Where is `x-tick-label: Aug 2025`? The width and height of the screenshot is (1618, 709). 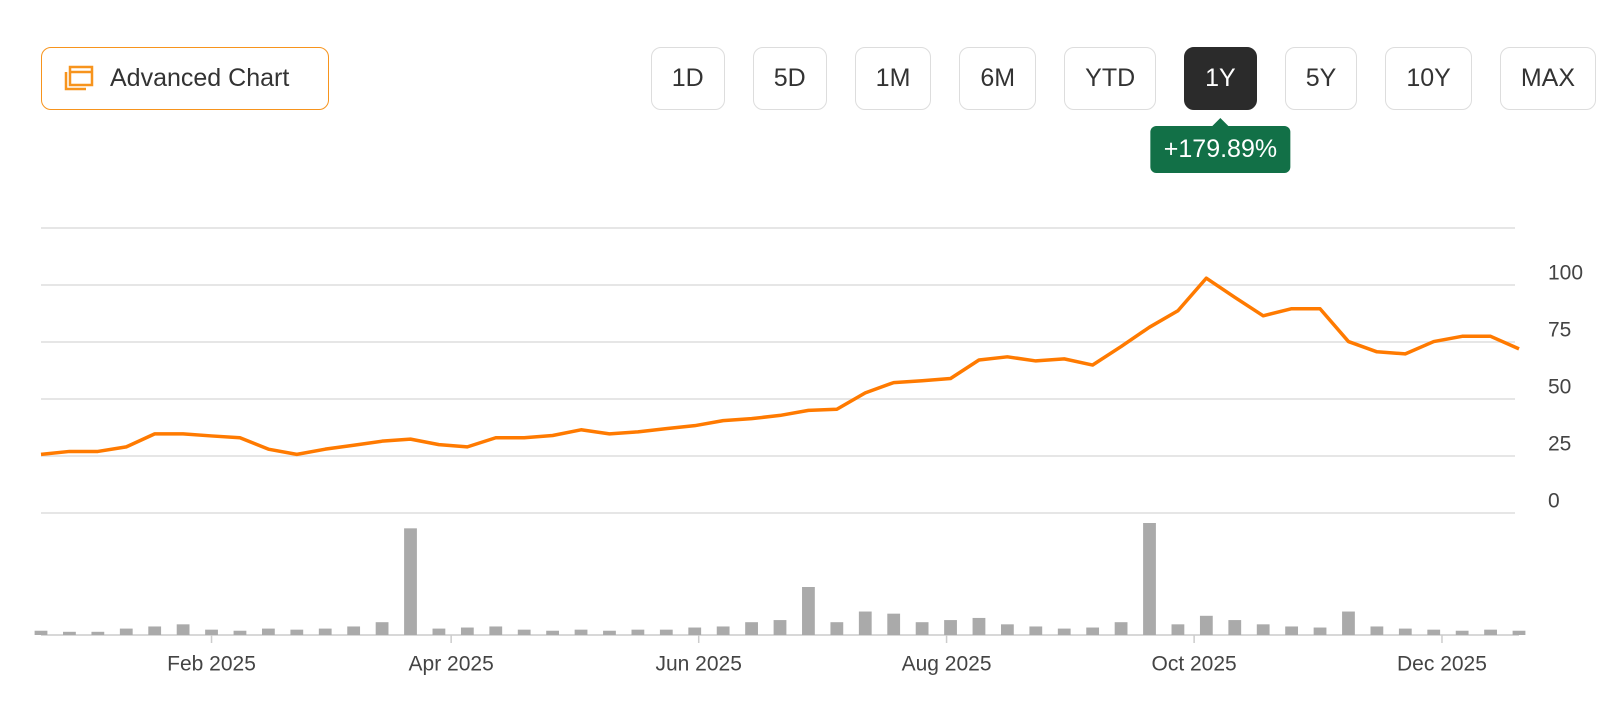
x-tick-label: Aug 2025 is located at coordinates (947, 664).